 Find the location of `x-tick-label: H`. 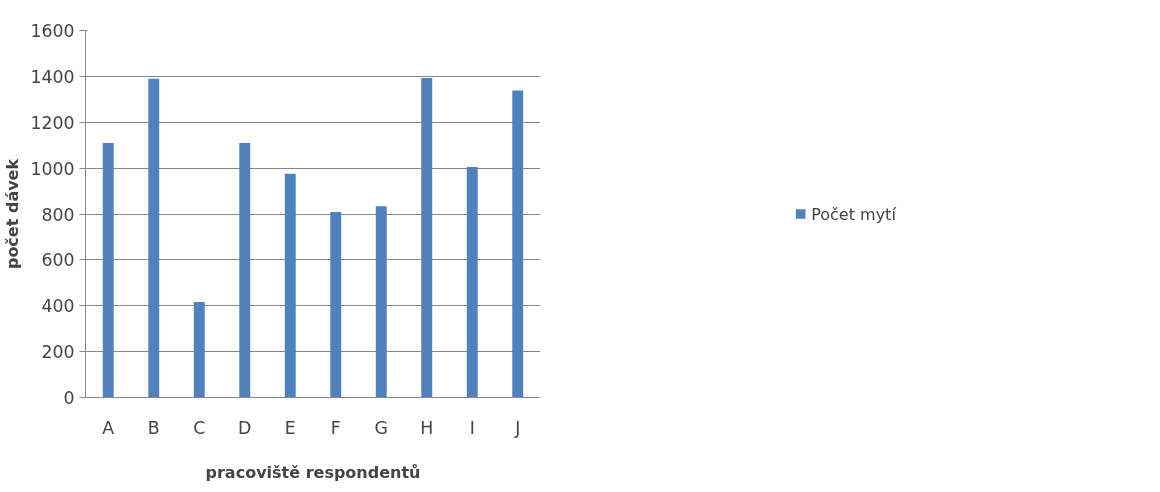

x-tick-label: H is located at coordinates (427, 427).